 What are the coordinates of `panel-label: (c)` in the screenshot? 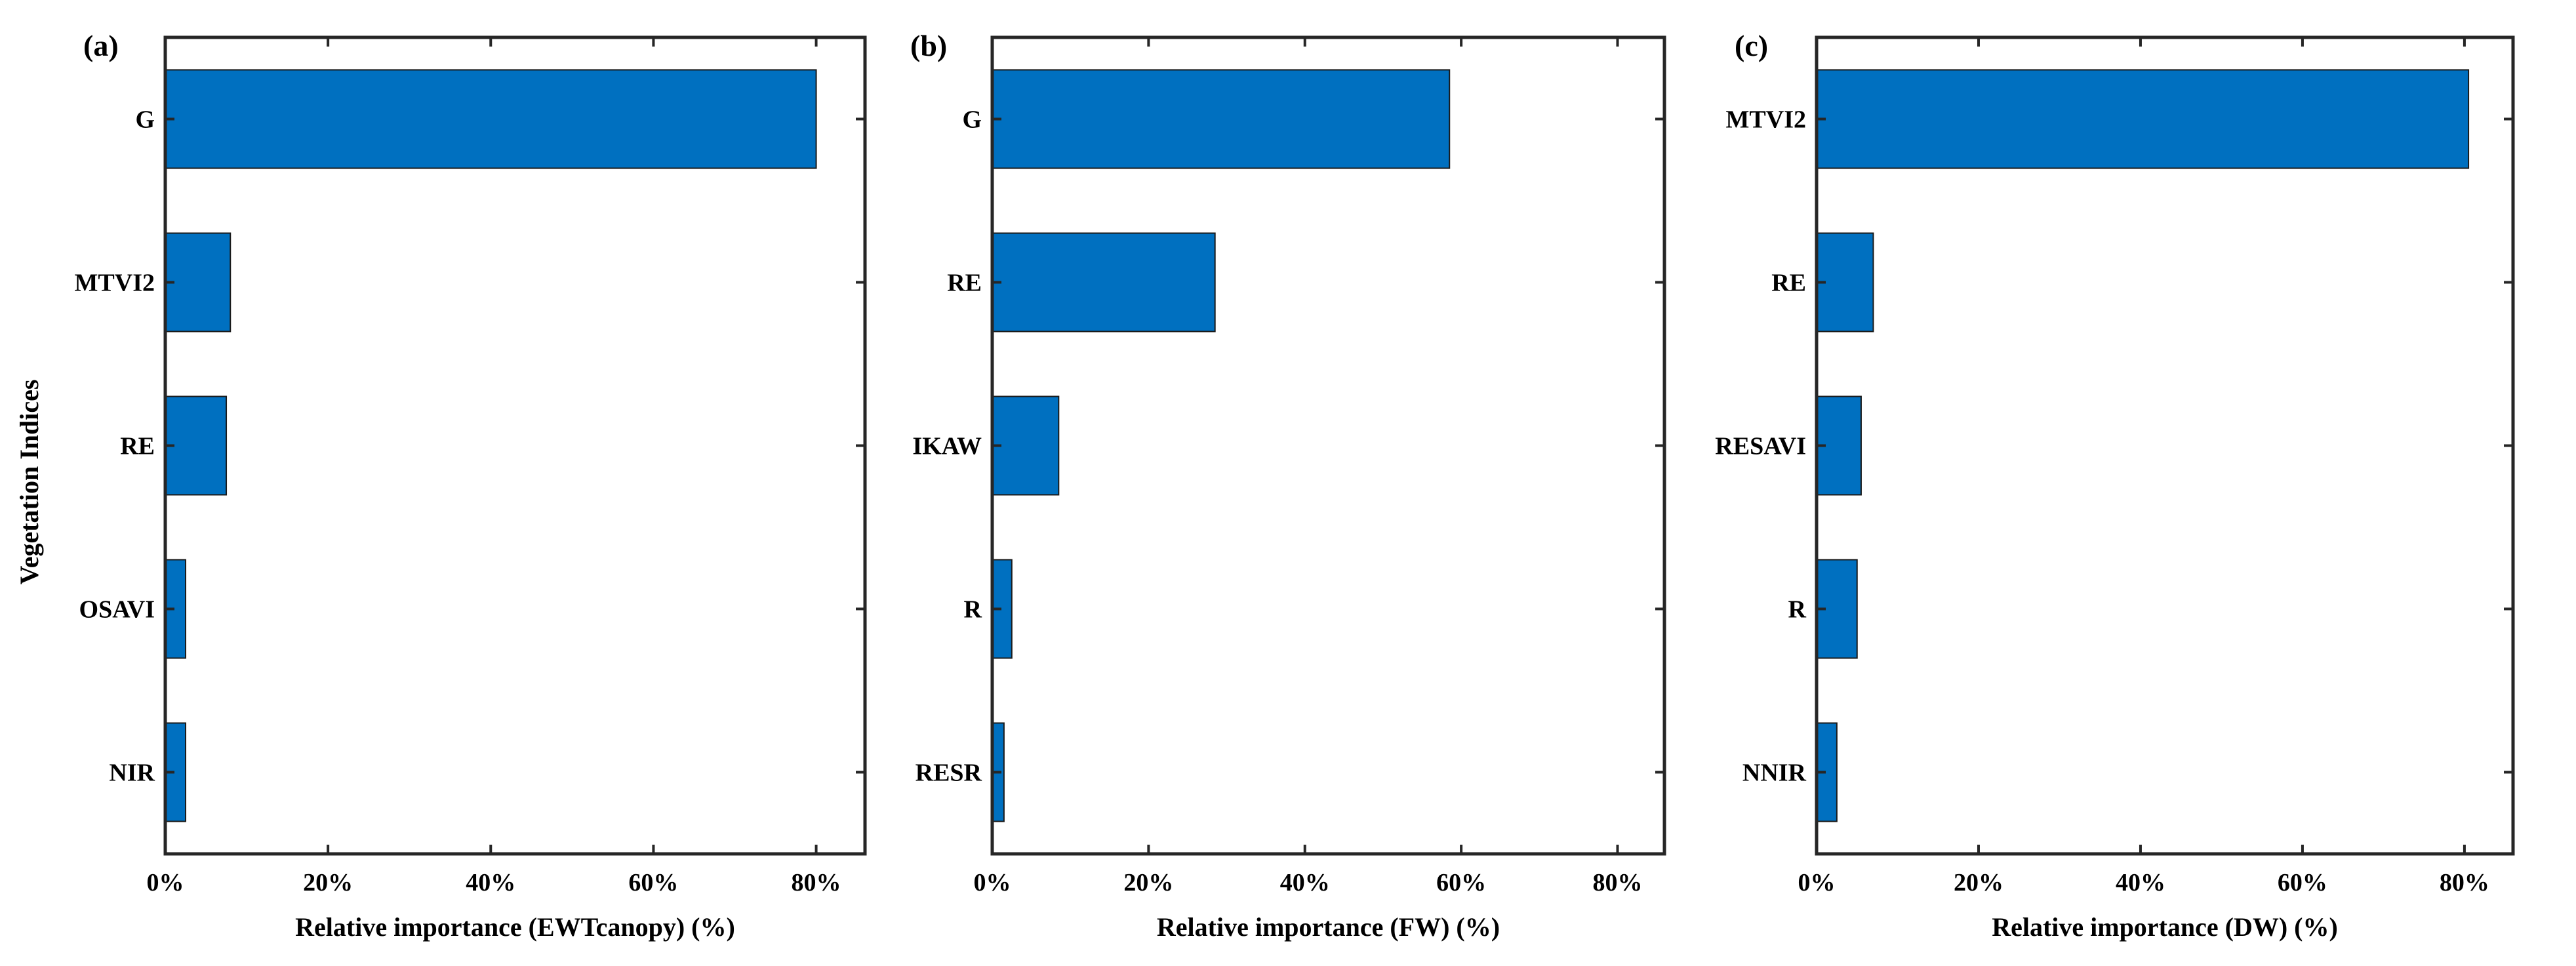 It's located at (1751, 45).